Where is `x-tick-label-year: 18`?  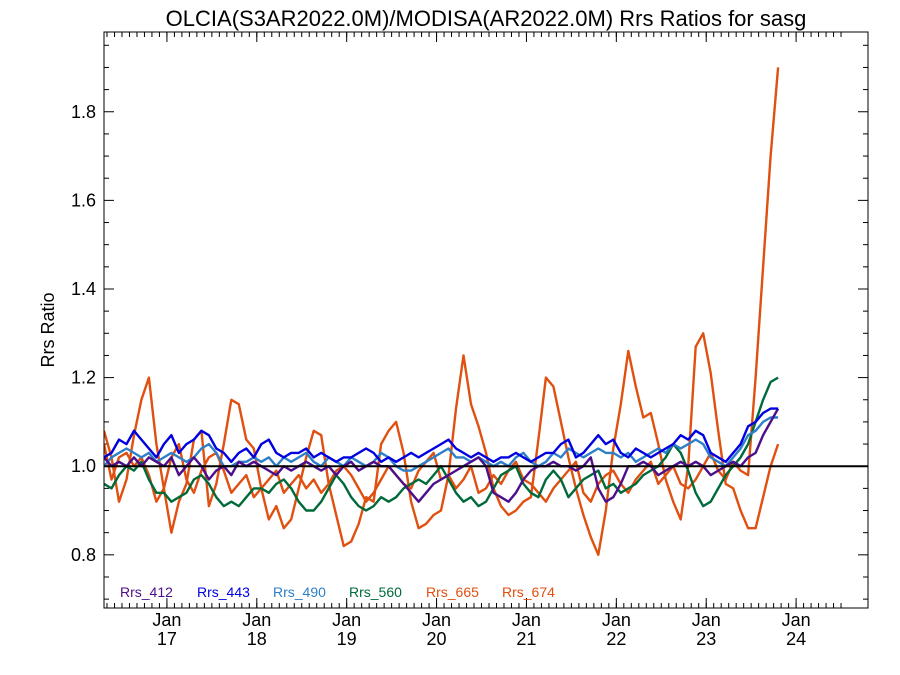 x-tick-label-year: 18 is located at coordinates (257, 639).